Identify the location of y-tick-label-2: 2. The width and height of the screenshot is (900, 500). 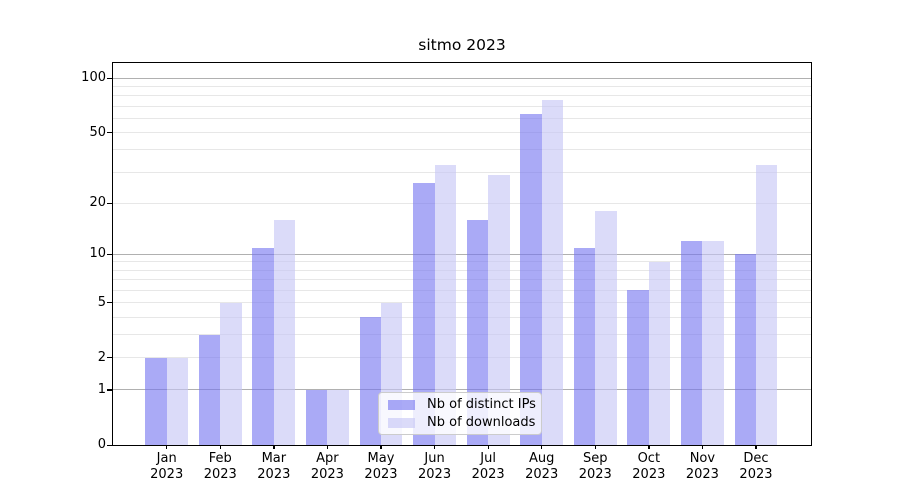
(101, 357).